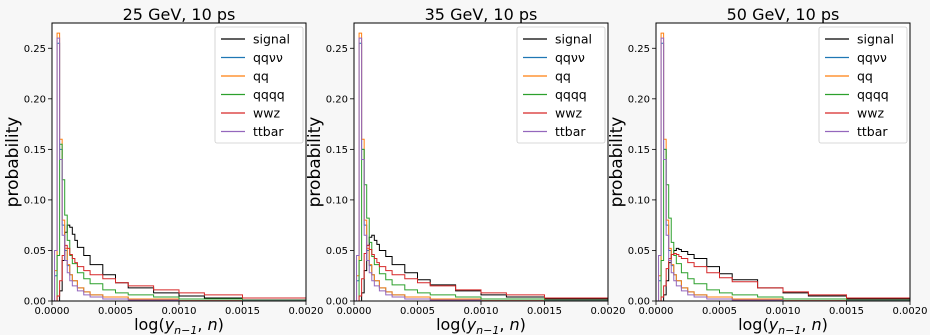 This screenshot has width=930, height=335. I want to click on chart-title: 35 GeV, 10 ps, so click(481, 14).